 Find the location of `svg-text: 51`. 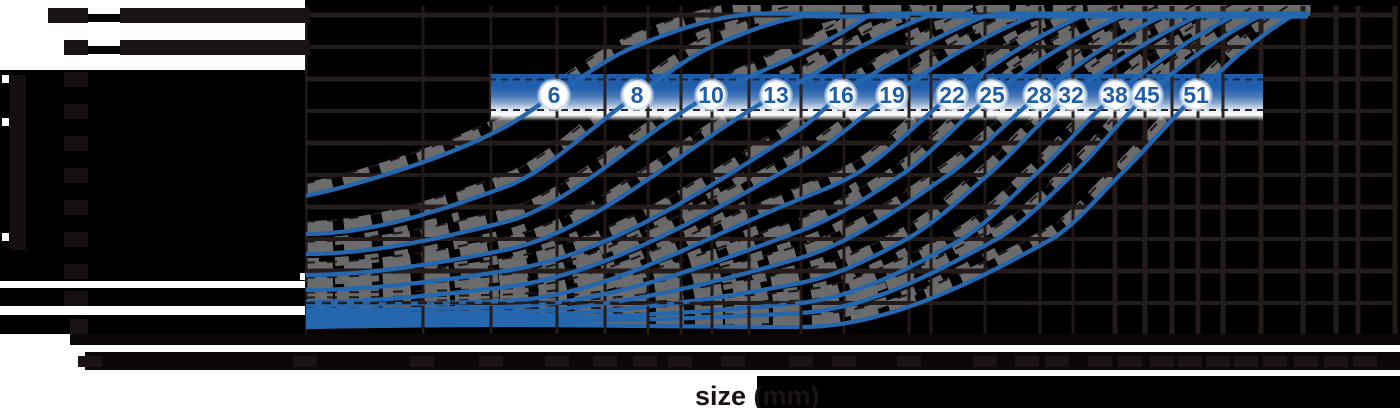

svg-text: 51 is located at coordinates (1196, 95).